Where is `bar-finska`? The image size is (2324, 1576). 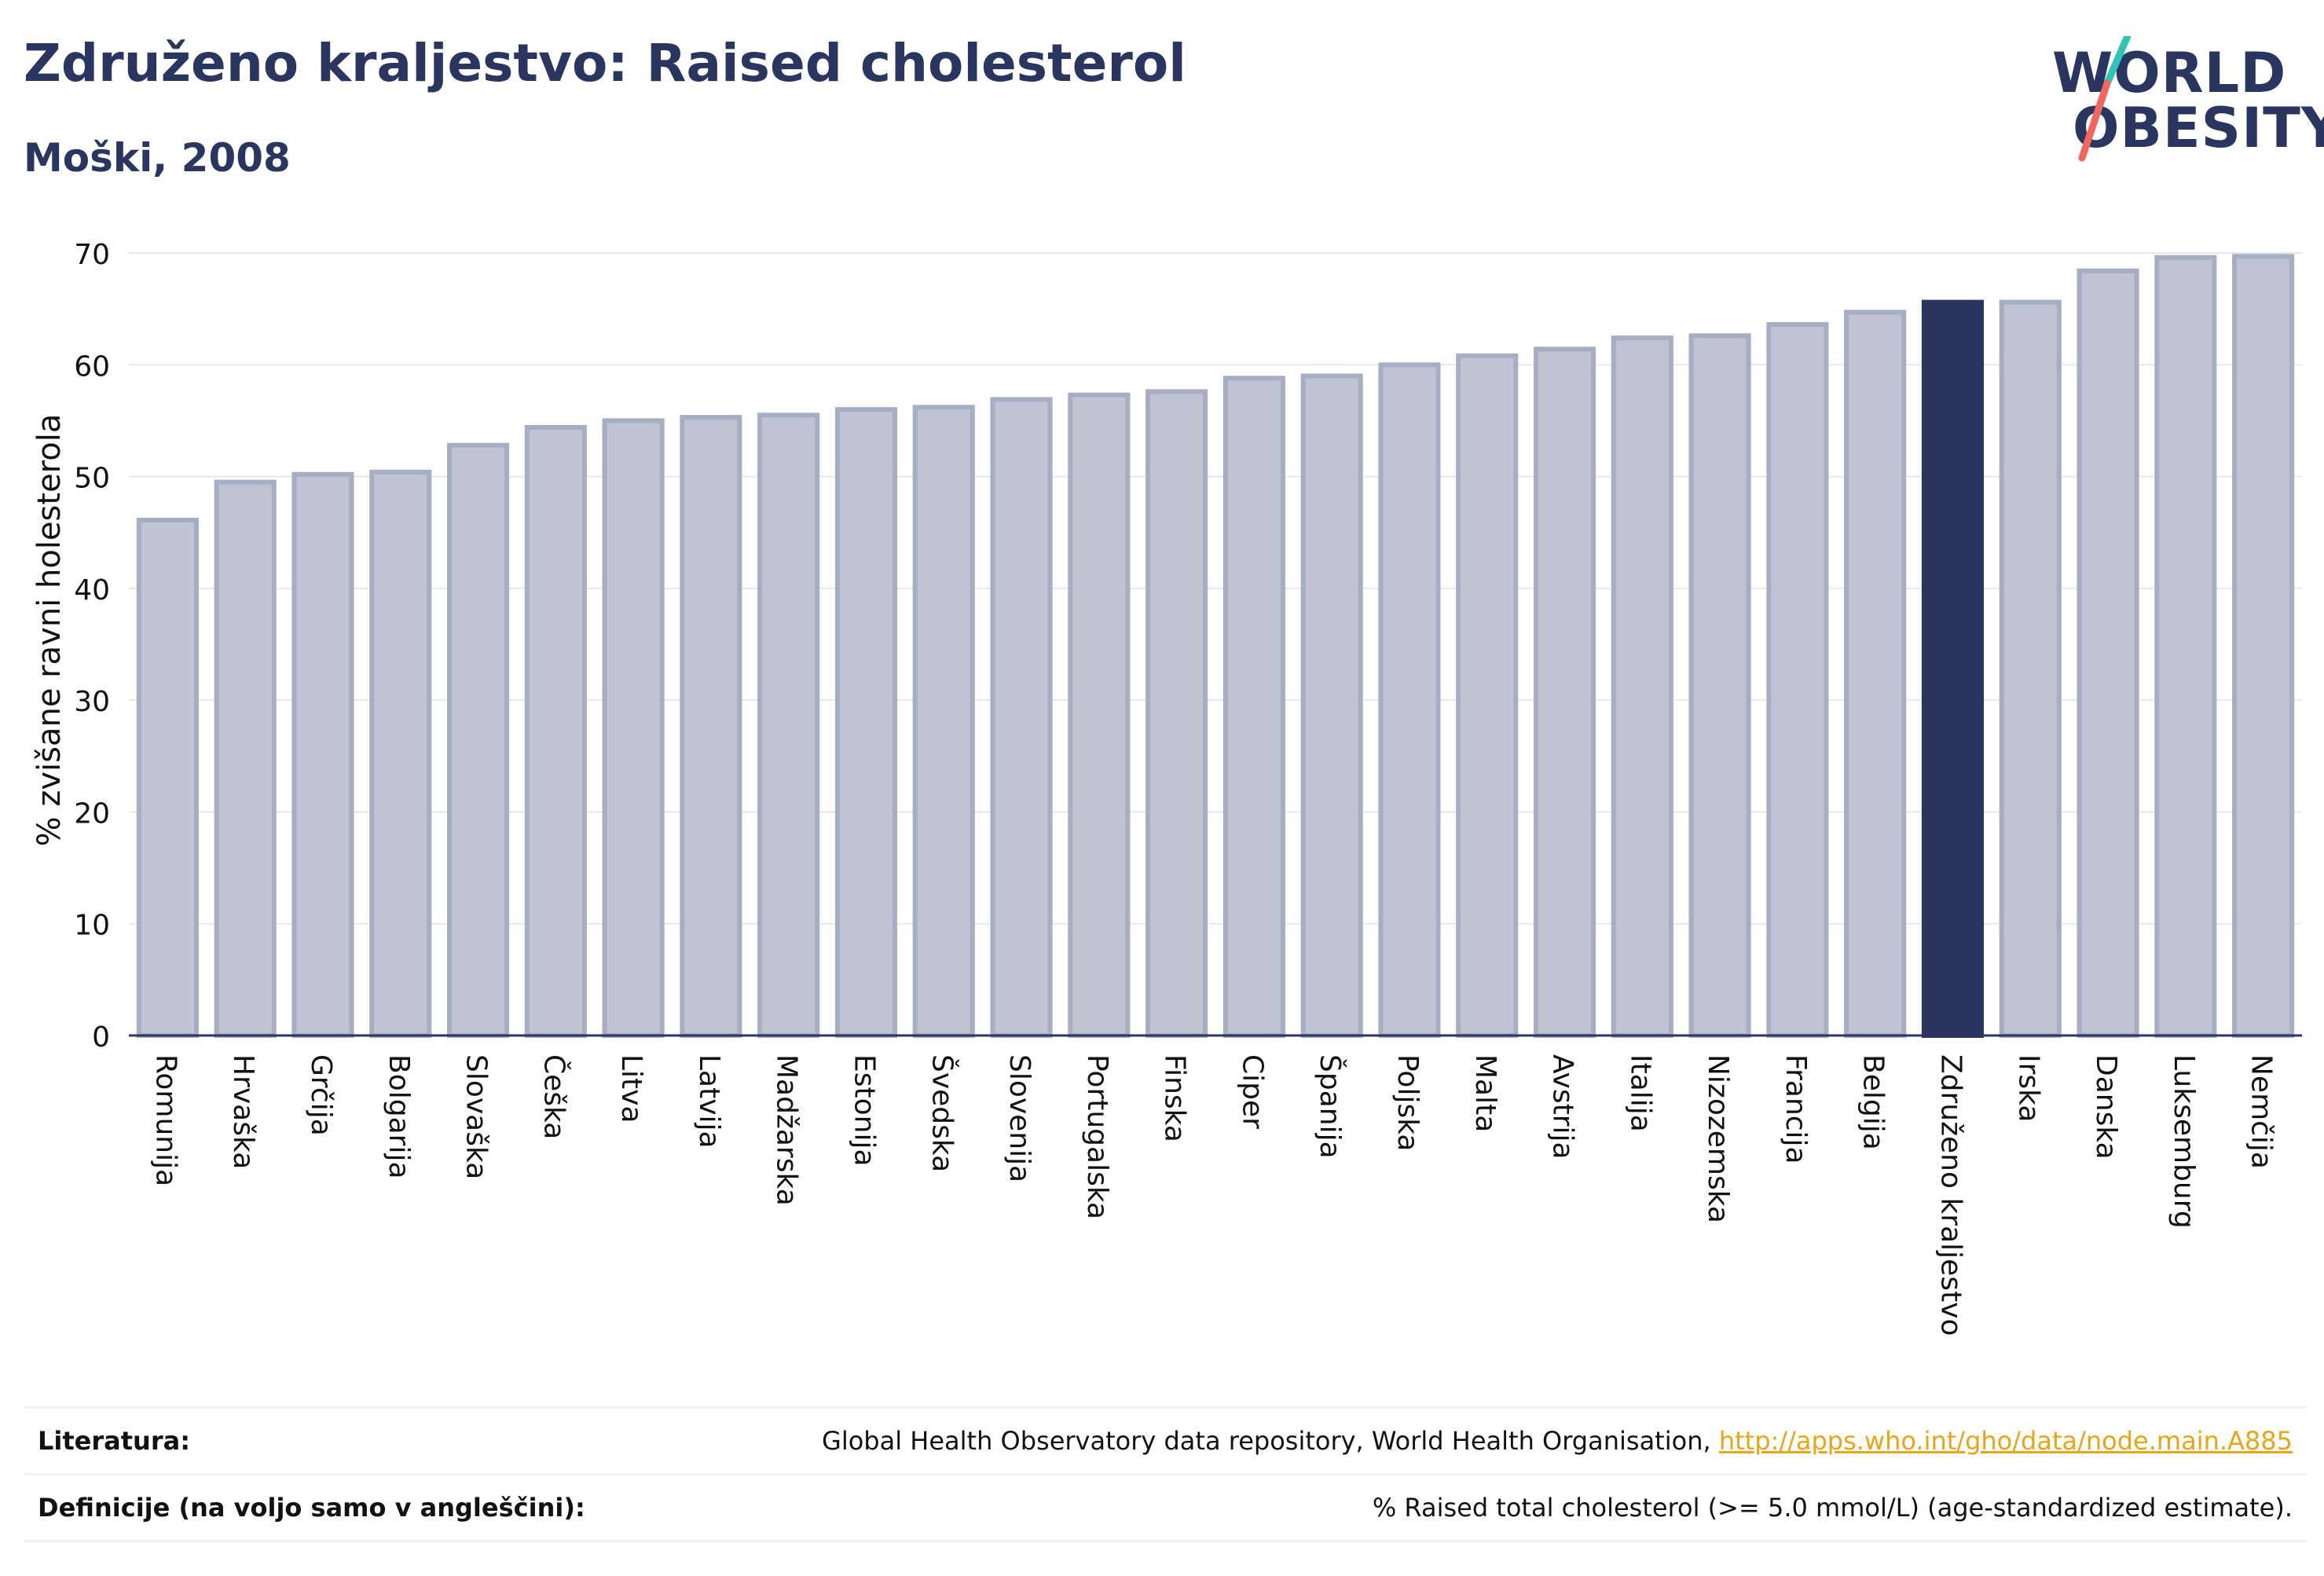
bar-finska is located at coordinates (1177, 714).